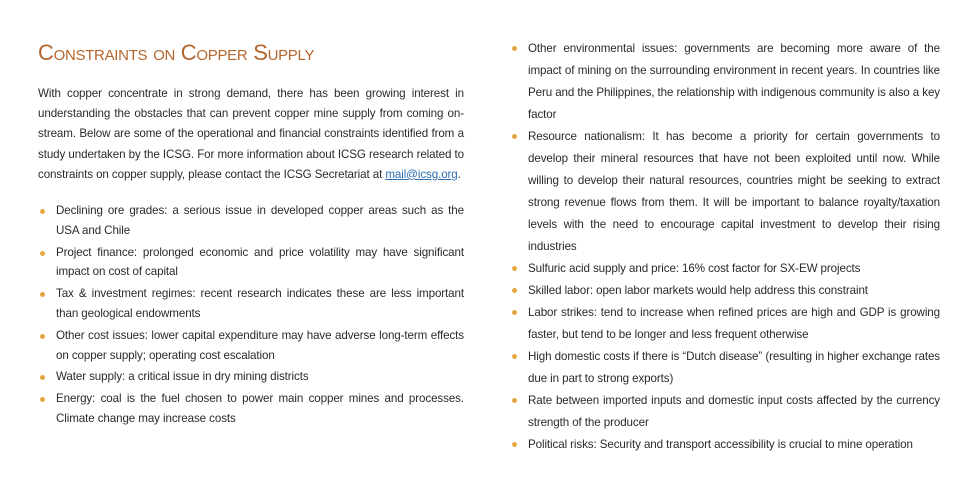  Describe the element at coordinates (176, 52) in the screenshot. I see `page-title: Constraints on Copper Supply` at that location.